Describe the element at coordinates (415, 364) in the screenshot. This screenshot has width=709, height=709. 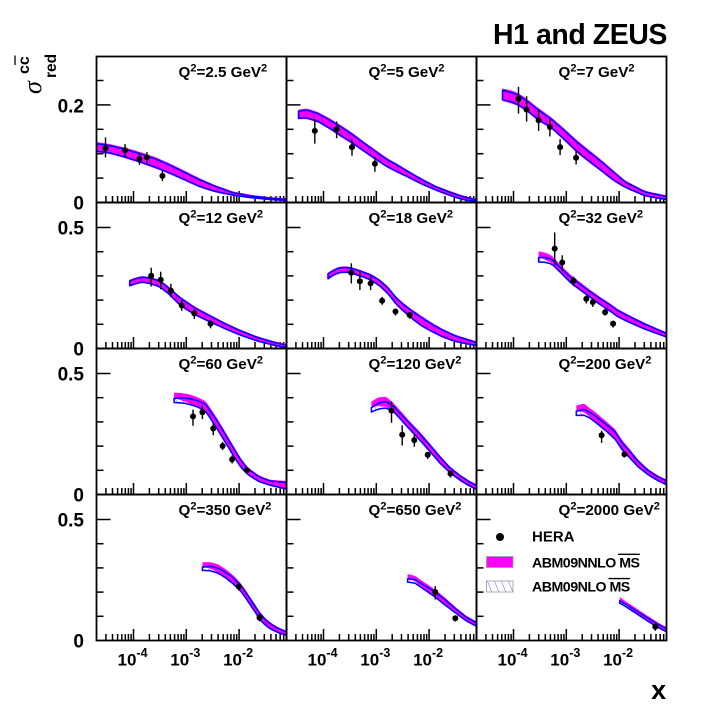
I see `svg-text: Q2=120 GeV2` at that location.